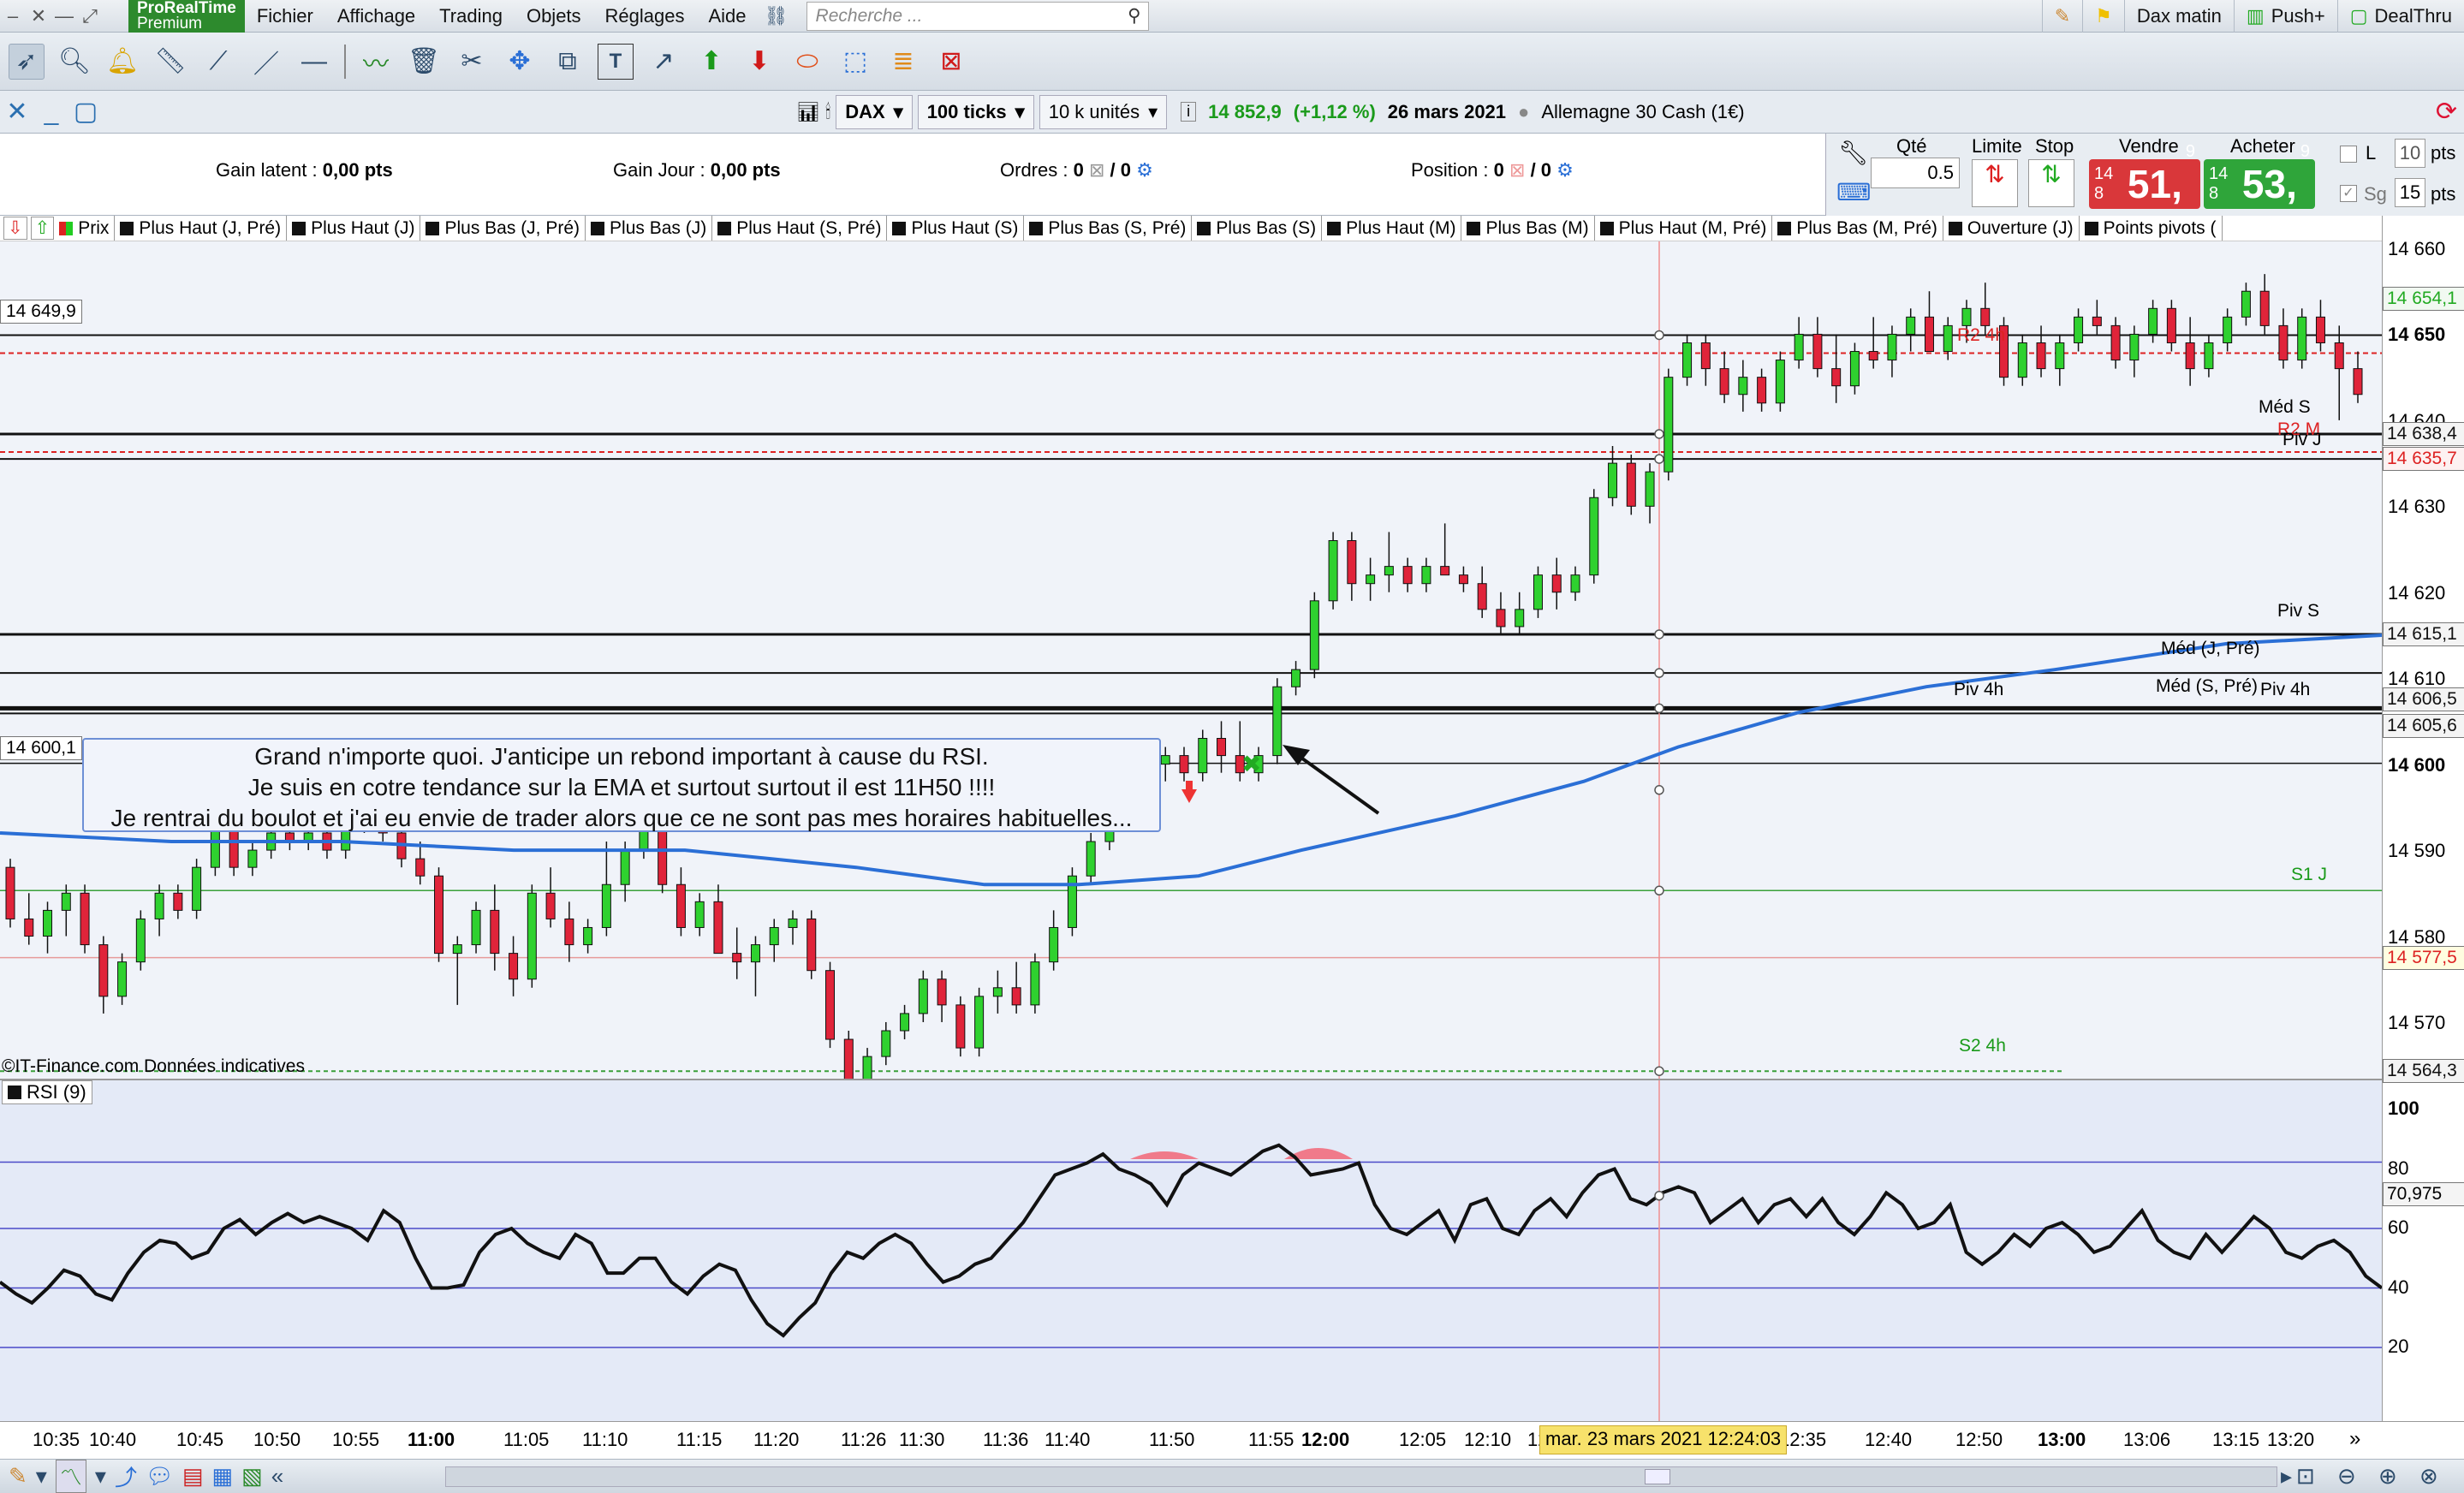 Image resolution: width=2464 pixels, height=1493 pixels. What do you see at coordinates (74, 61) in the screenshot?
I see `zoom-icon: 🔍︎` at bounding box center [74, 61].